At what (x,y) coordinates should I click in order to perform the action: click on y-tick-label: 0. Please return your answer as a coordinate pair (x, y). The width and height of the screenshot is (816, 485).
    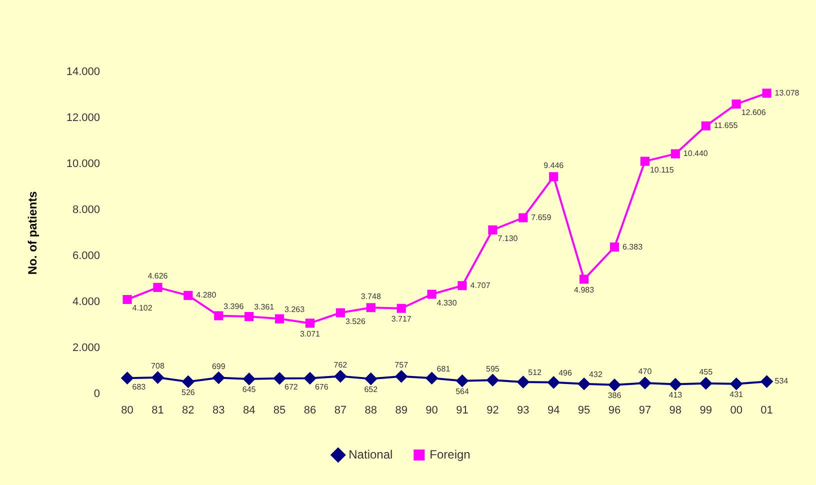
    Looking at the image, I should click on (97, 394).